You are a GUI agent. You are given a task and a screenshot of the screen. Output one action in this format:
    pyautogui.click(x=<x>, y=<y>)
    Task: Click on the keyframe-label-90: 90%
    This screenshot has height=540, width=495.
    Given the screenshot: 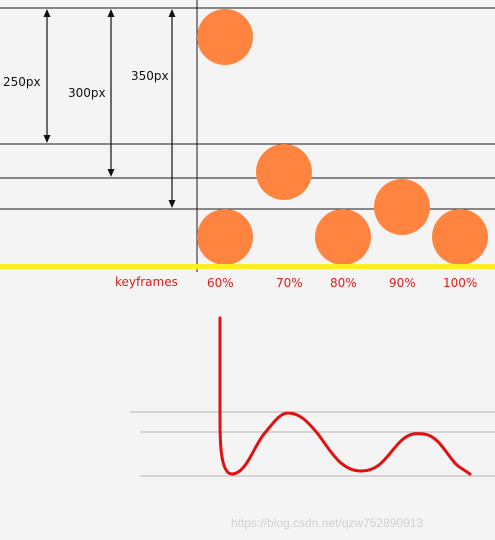 What is the action you would take?
    pyautogui.click(x=402, y=283)
    